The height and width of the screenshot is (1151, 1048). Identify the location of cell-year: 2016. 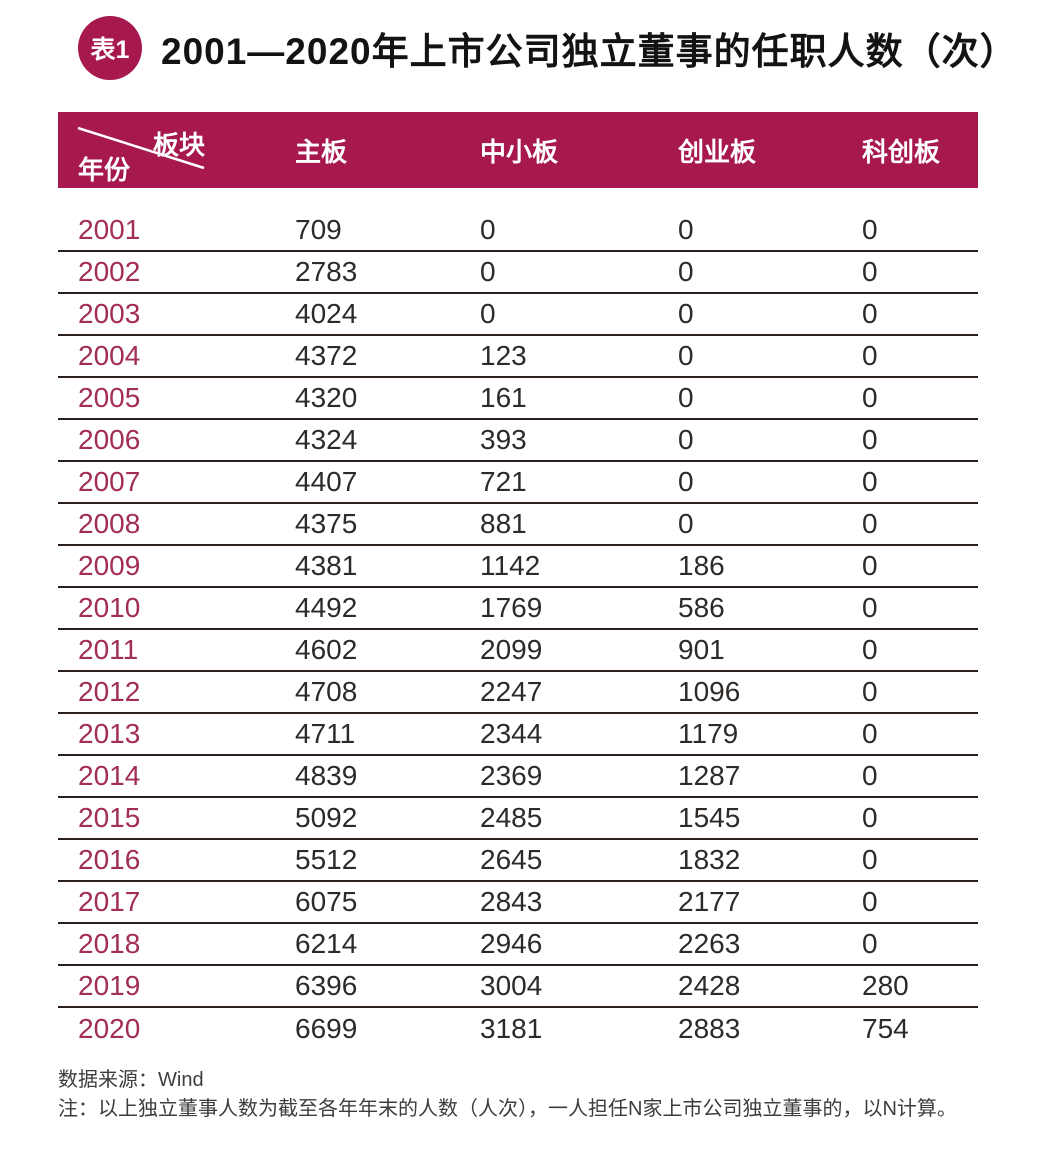
(109, 859).